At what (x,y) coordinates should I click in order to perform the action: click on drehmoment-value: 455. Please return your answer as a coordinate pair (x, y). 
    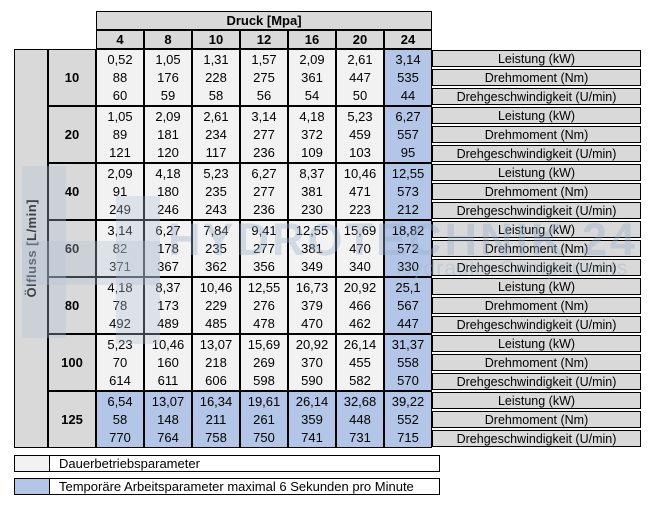
    Looking at the image, I should click on (360, 362).